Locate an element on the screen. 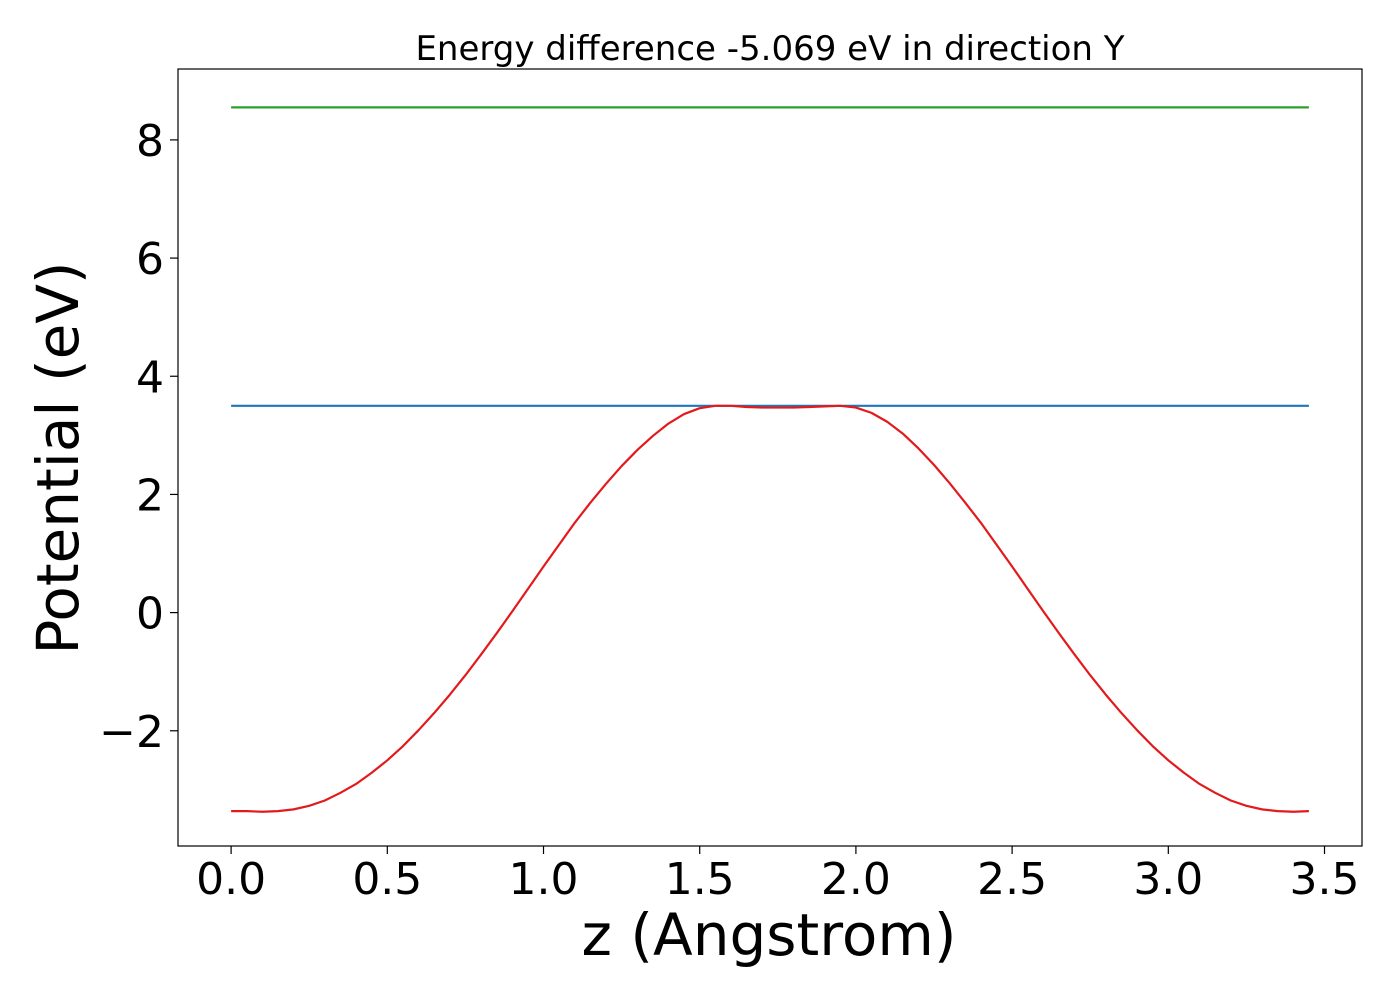 The image size is (1400, 1000). y-tick-label: 8 is located at coordinates (150, 141).